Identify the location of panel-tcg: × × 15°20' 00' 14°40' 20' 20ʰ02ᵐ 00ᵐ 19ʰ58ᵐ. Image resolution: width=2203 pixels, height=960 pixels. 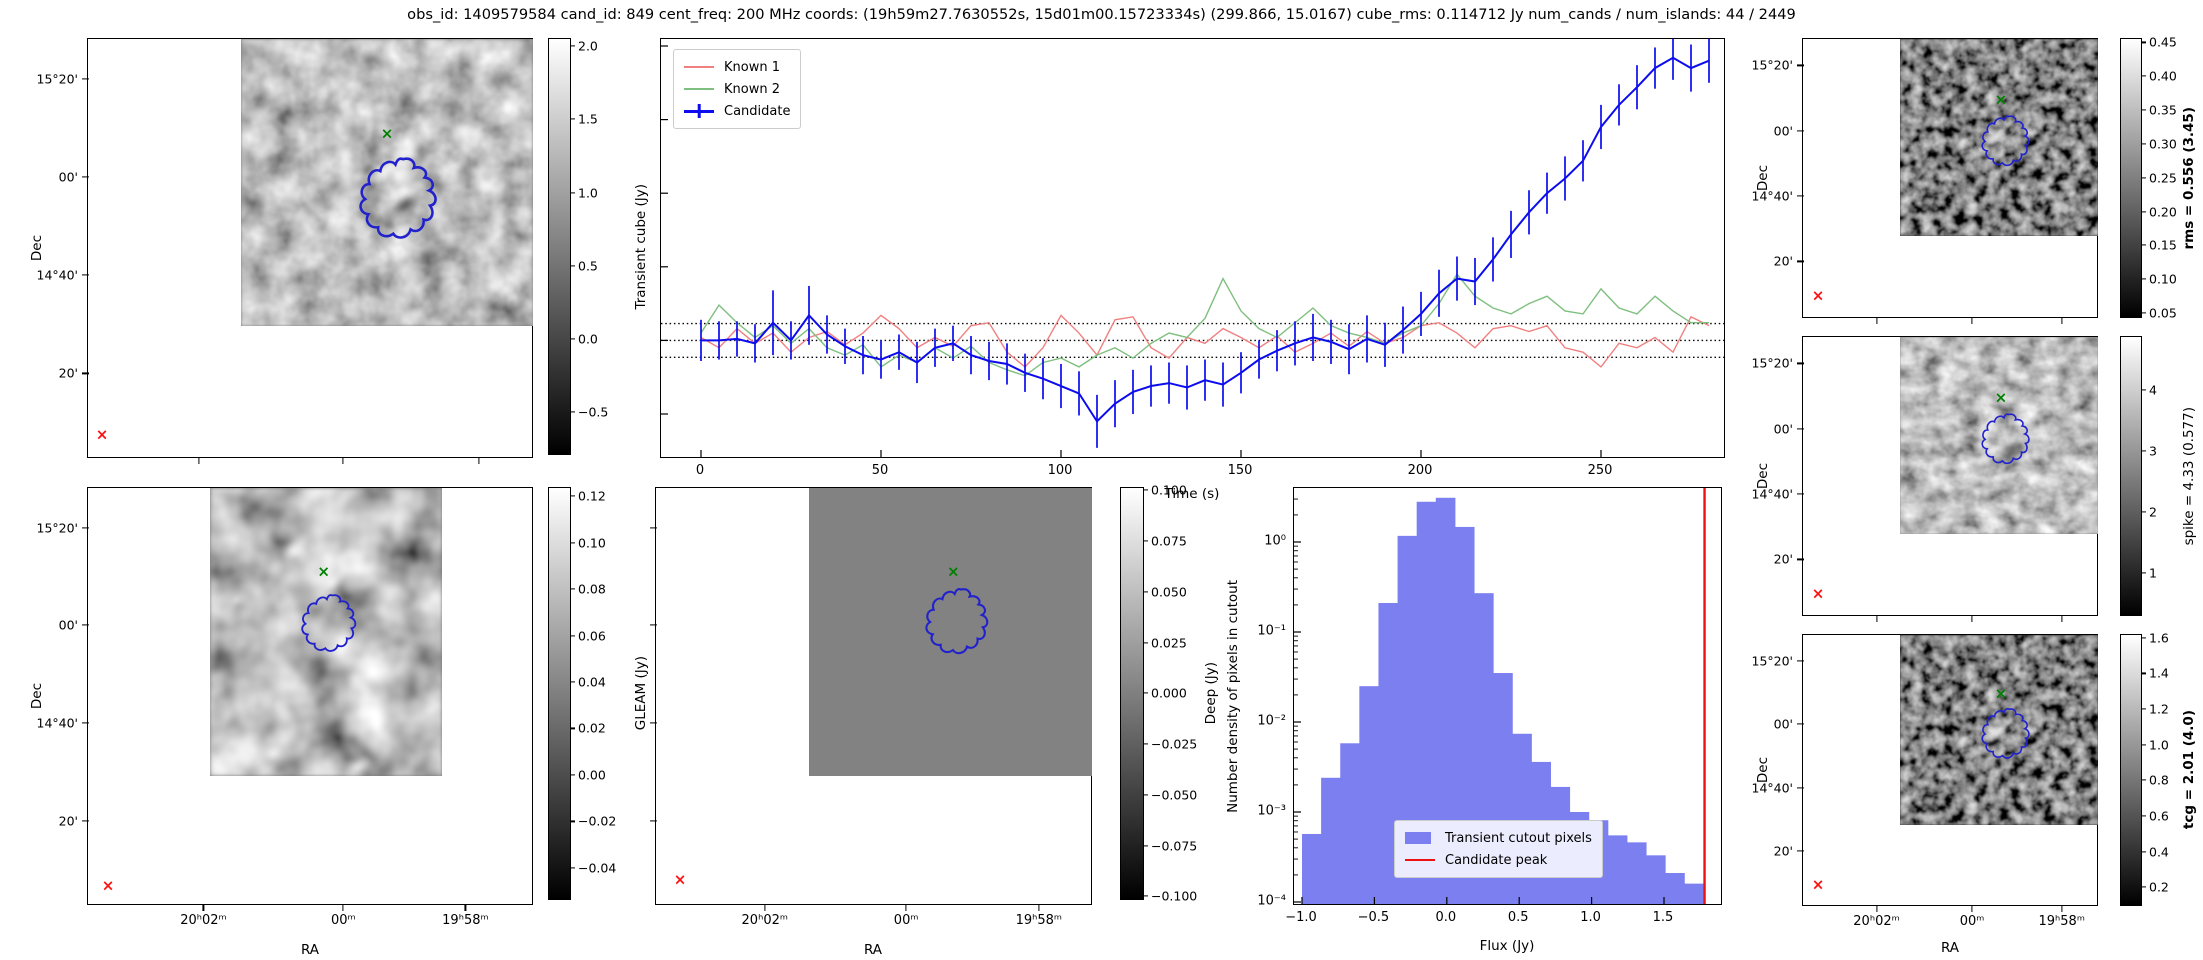
(1925, 781).